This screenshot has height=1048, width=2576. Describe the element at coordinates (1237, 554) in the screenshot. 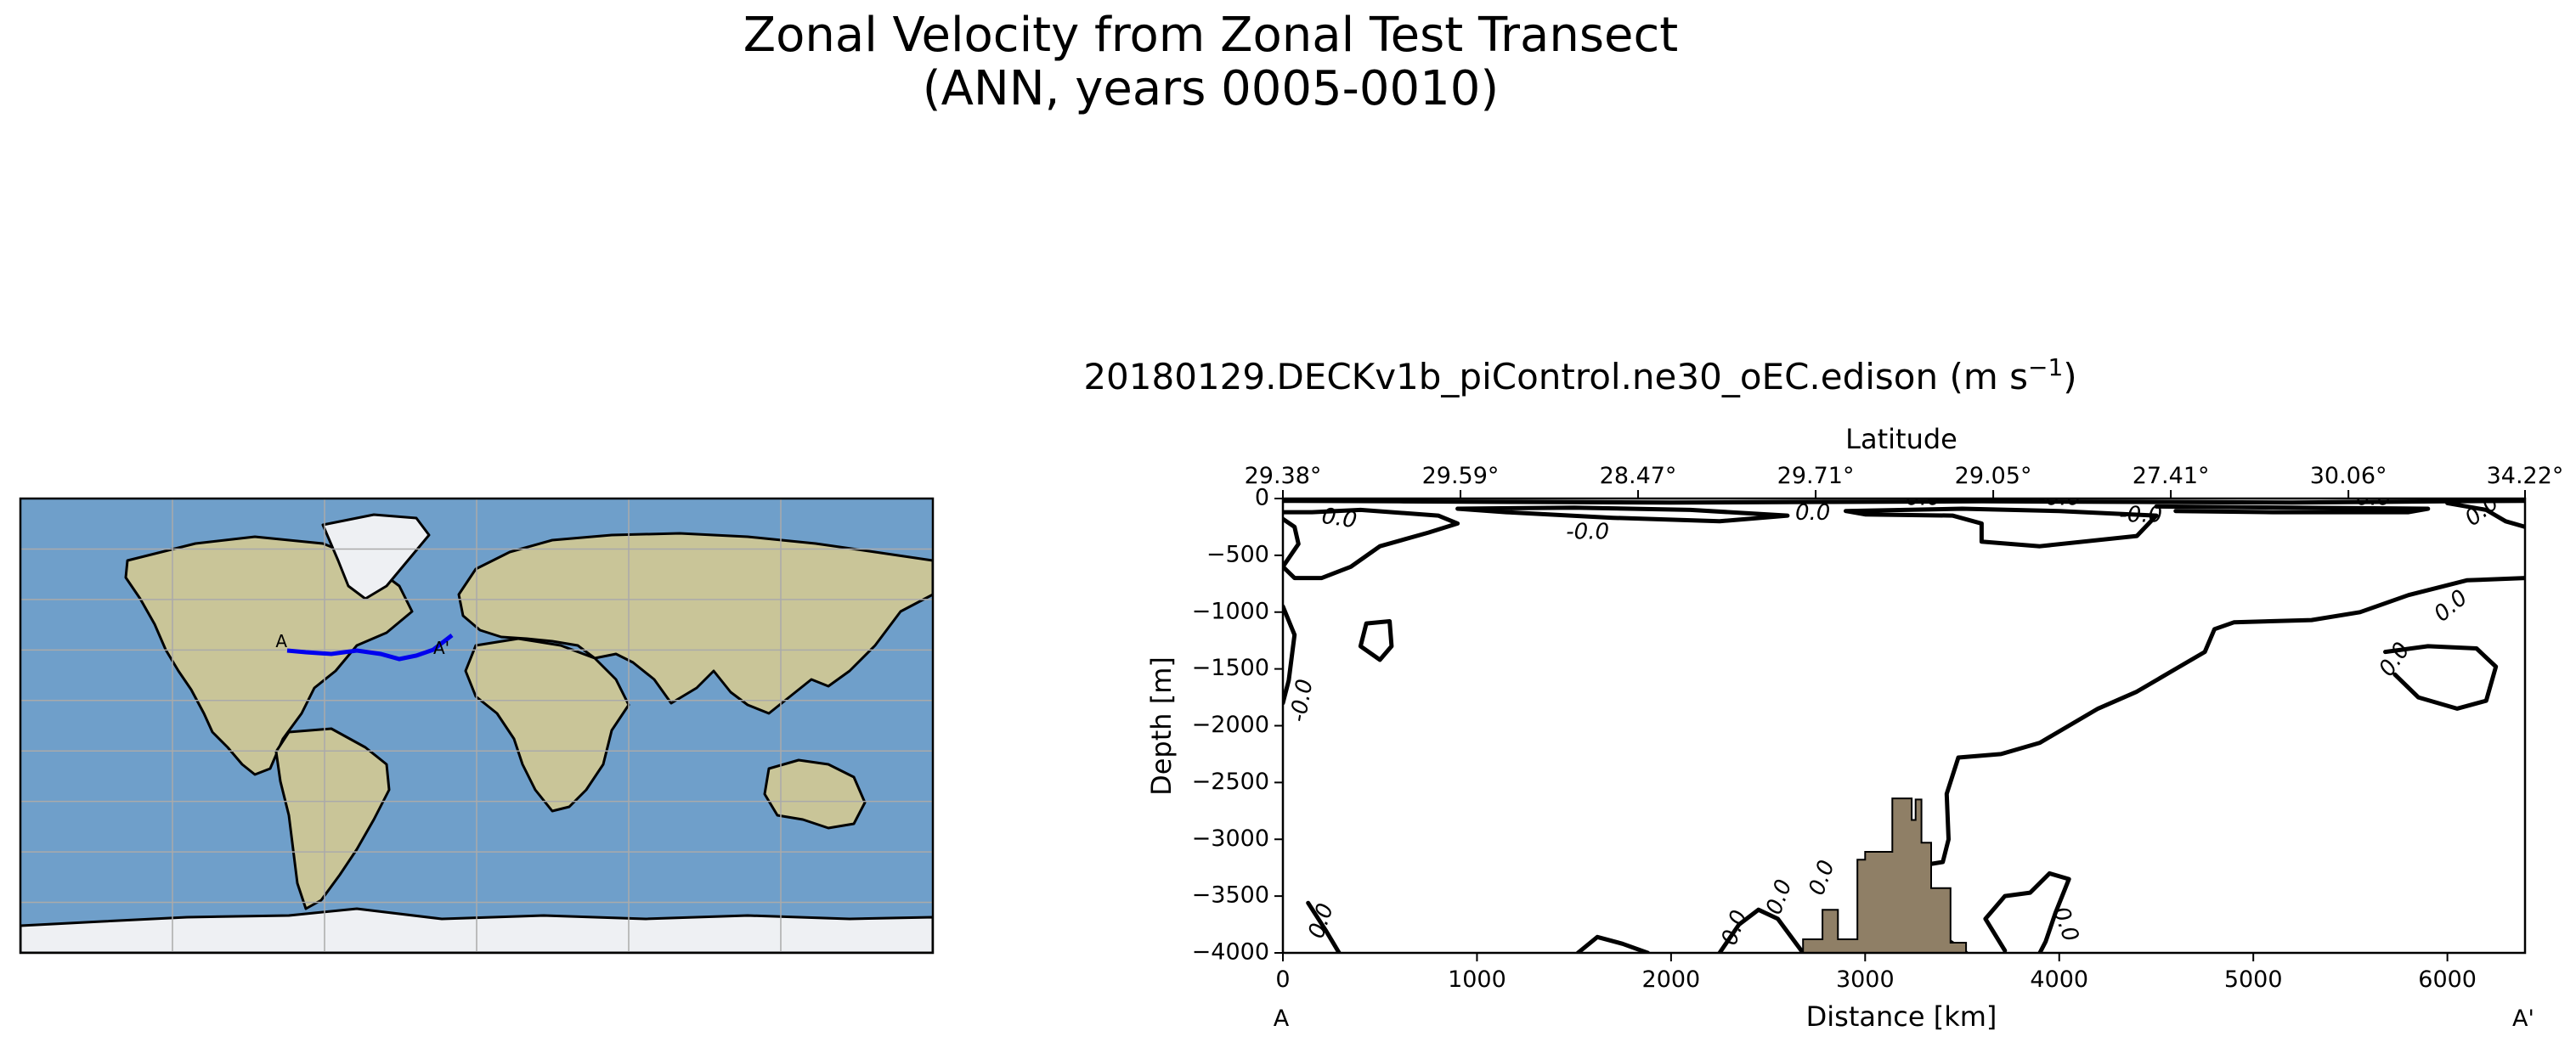

I see `y-tick-label: −500` at that location.